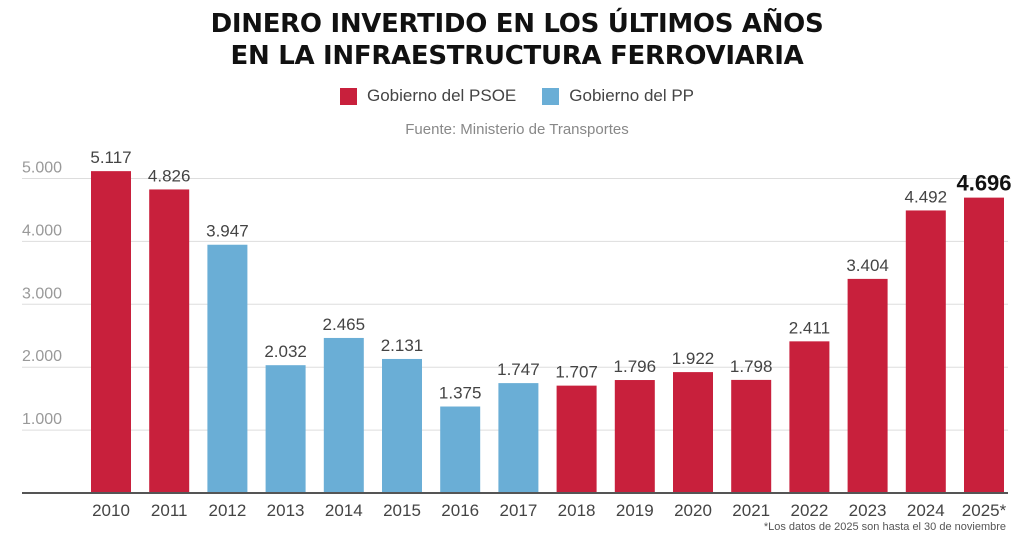 Image resolution: width=1034 pixels, height=547 pixels. I want to click on bar-2020, so click(693, 432).